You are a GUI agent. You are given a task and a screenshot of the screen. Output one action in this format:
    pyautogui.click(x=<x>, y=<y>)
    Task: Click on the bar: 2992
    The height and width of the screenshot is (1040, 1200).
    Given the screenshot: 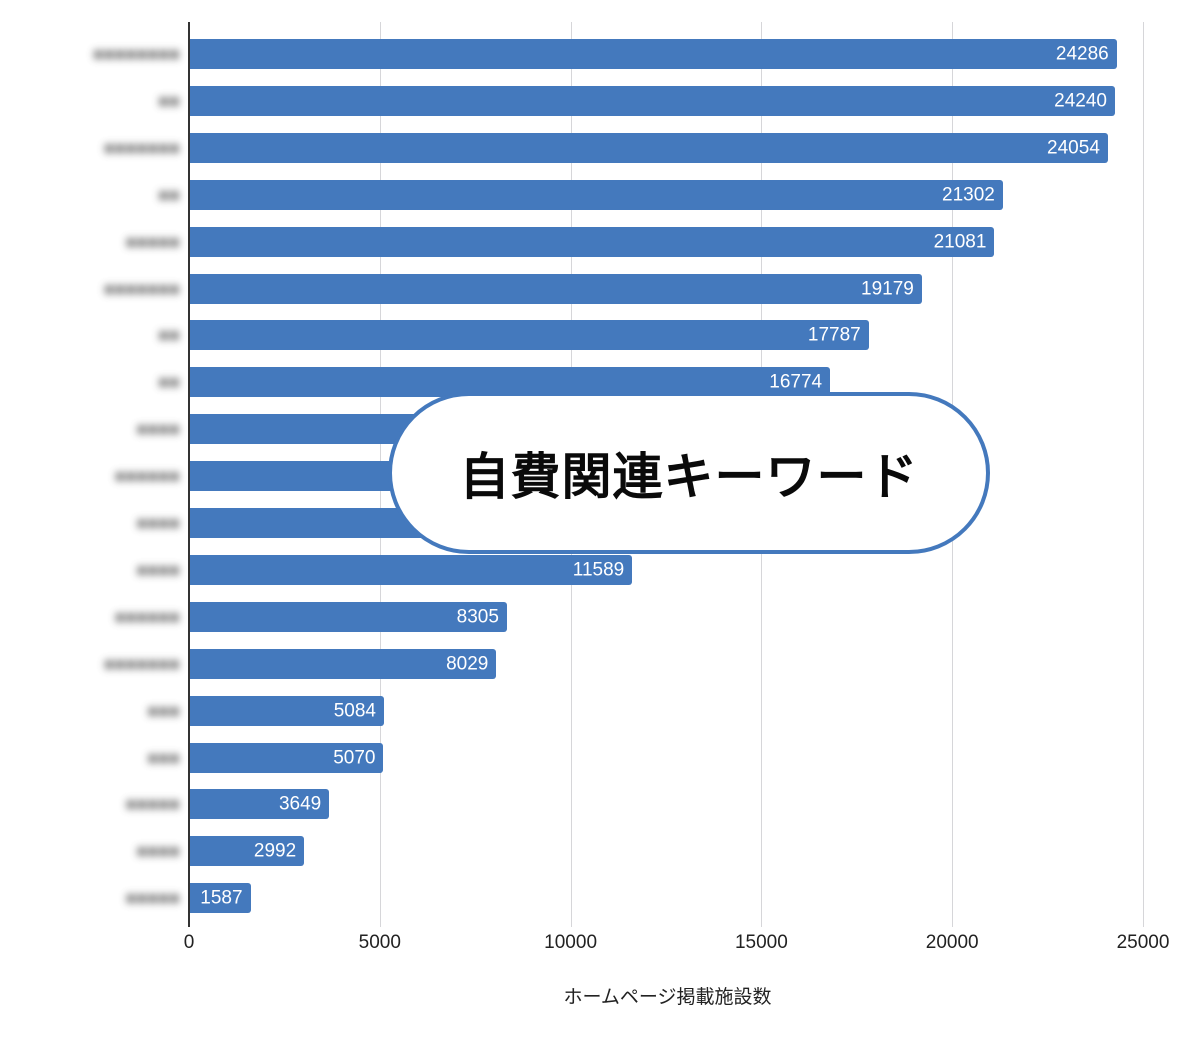 What is the action you would take?
    pyautogui.click(x=247, y=851)
    